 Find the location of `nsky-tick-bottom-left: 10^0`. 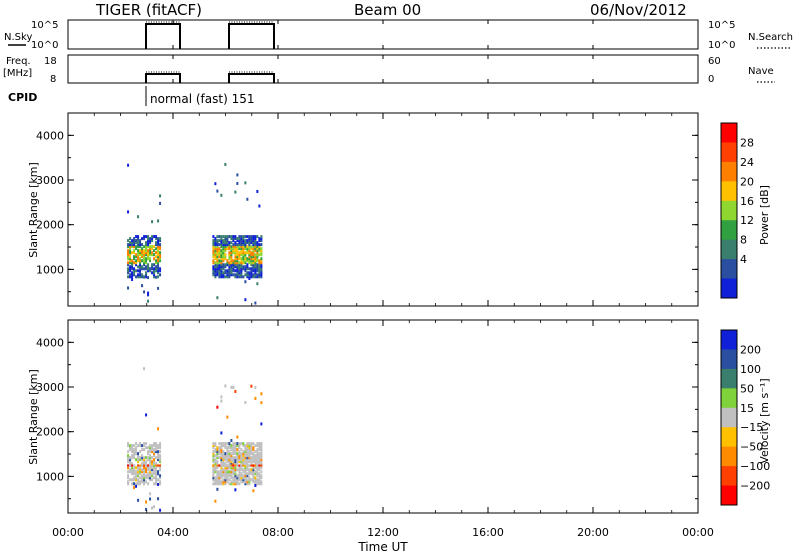

nsky-tick-bottom-left: 10^0 is located at coordinates (44, 45).